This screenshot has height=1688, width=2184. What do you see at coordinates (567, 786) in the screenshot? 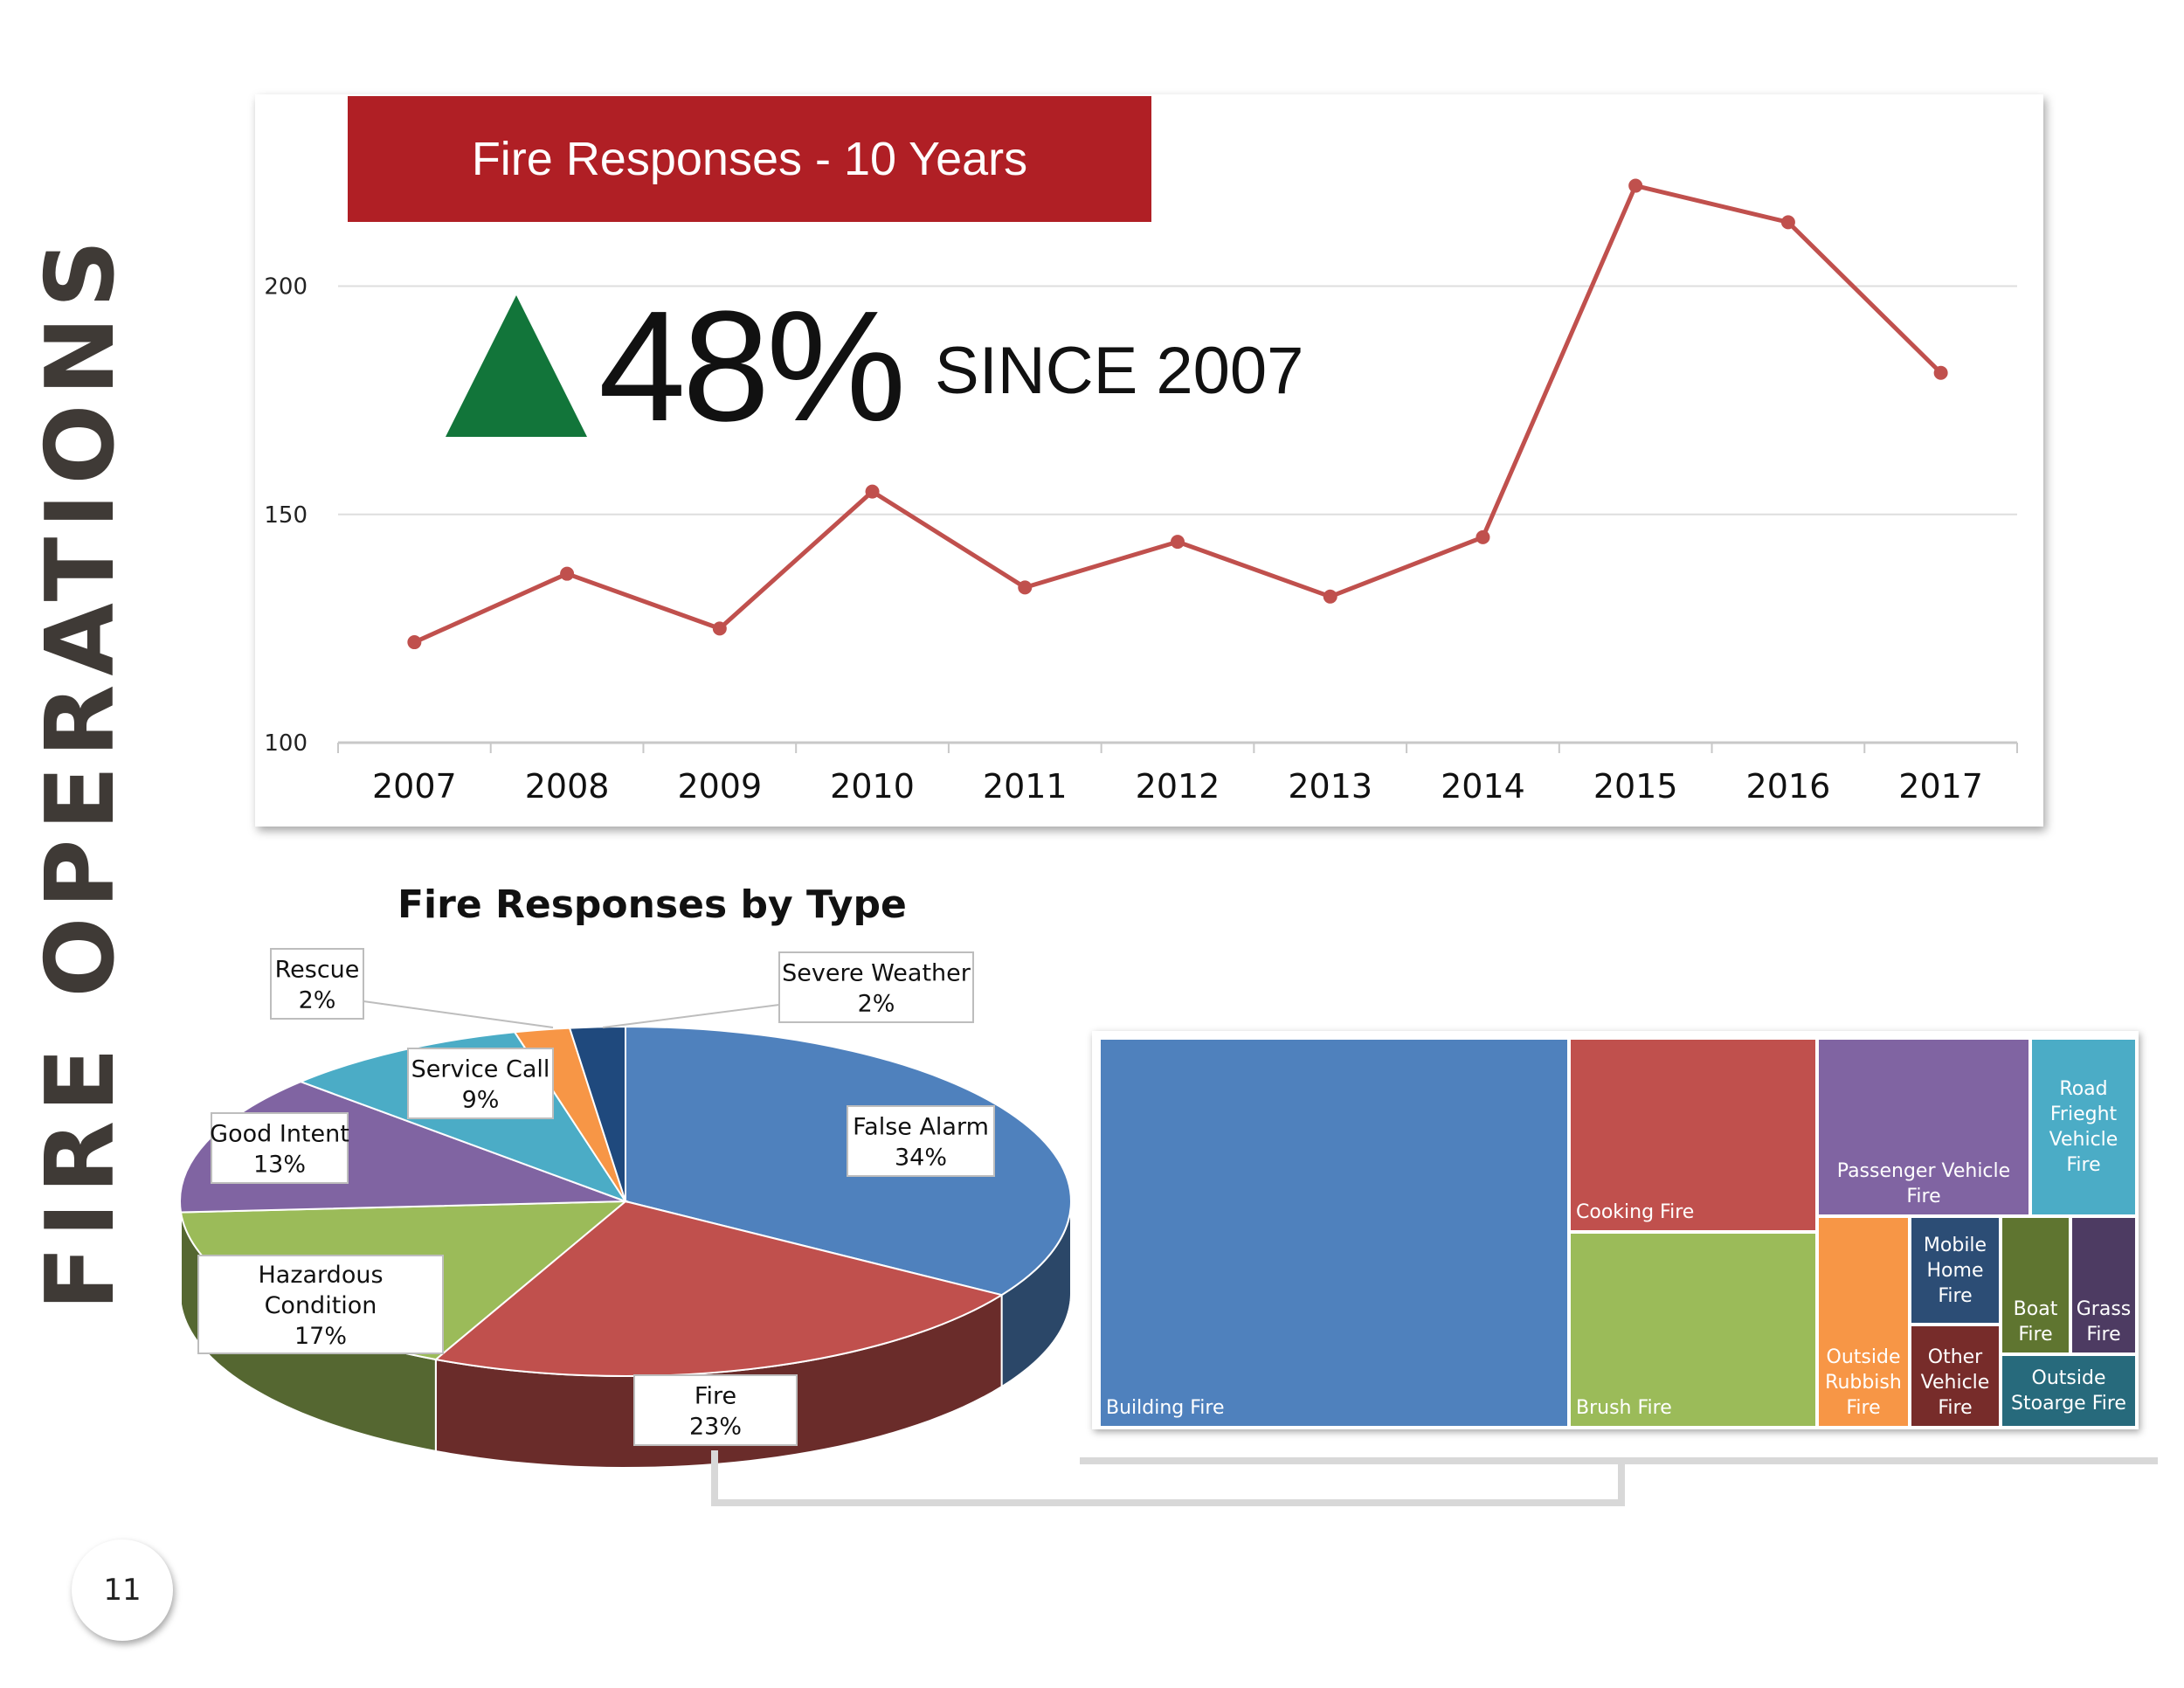
I see `x-tick-label: 2008` at bounding box center [567, 786].